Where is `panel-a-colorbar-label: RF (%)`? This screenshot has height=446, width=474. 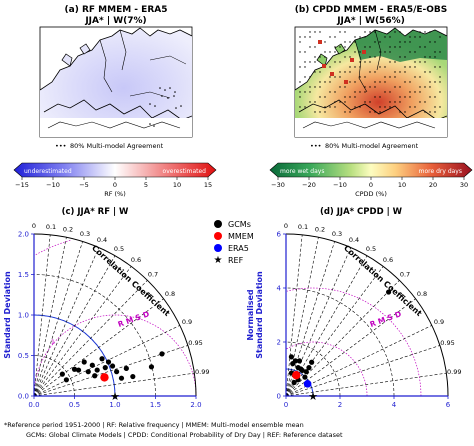 panel-a-colorbar-label: RF (%) is located at coordinates (115, 194).